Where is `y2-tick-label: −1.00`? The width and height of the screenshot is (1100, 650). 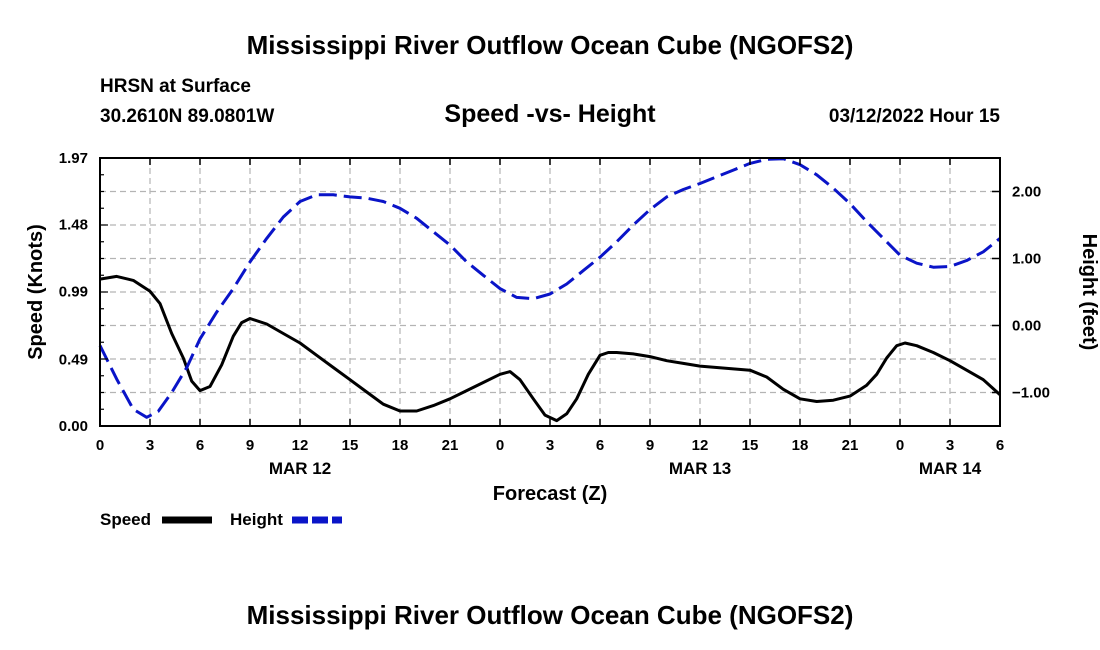 y2-tick-label: −1.00 is located at coordinates (1031, 393).